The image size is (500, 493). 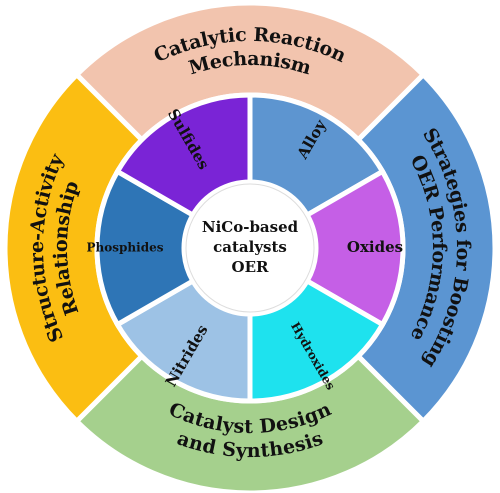 What do you see at coordinates (250, 267) in the screenshot?
I see `center-label-line-3: OER` at bounding box center [250, 267].